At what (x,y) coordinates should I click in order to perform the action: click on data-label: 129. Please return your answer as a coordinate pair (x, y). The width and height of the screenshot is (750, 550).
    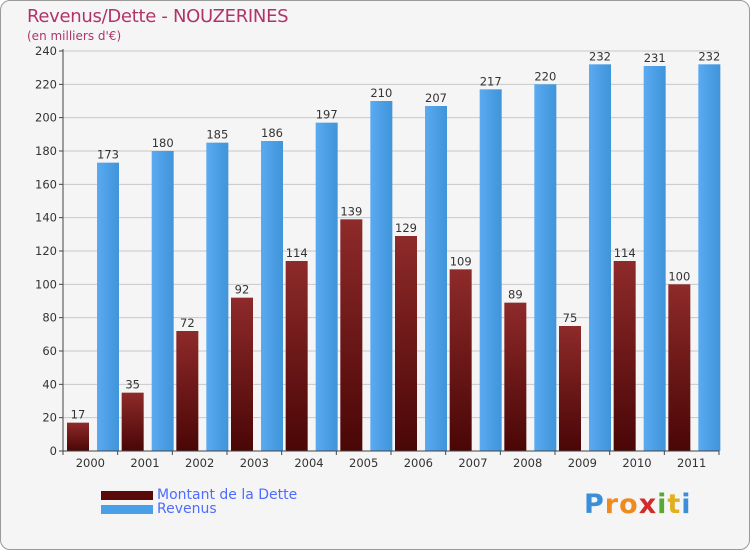
    Looking at the image, I should click on (406, 228).